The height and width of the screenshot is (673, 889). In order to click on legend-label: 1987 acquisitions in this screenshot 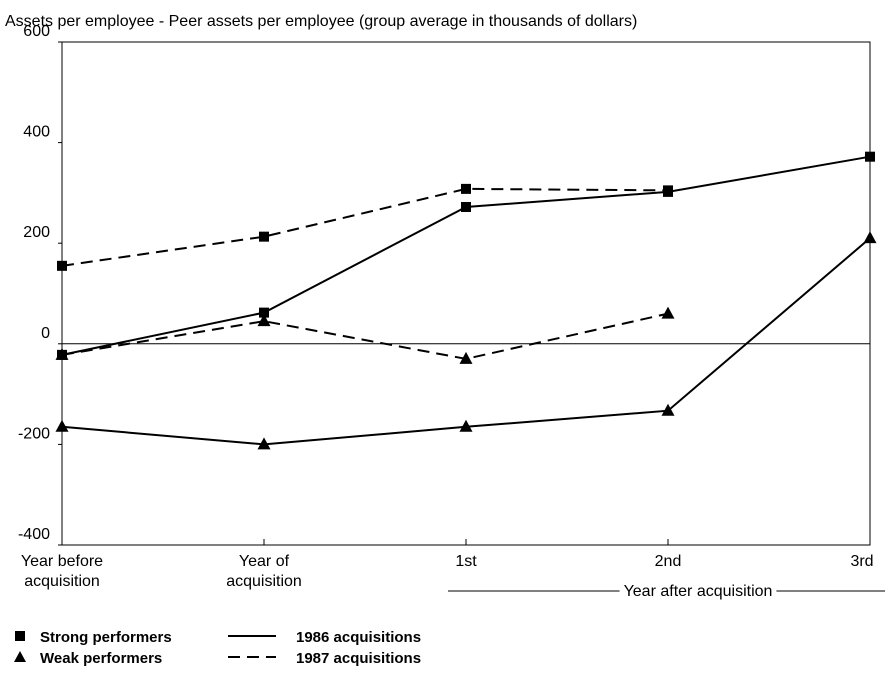, I will do `click(358, 658)`.